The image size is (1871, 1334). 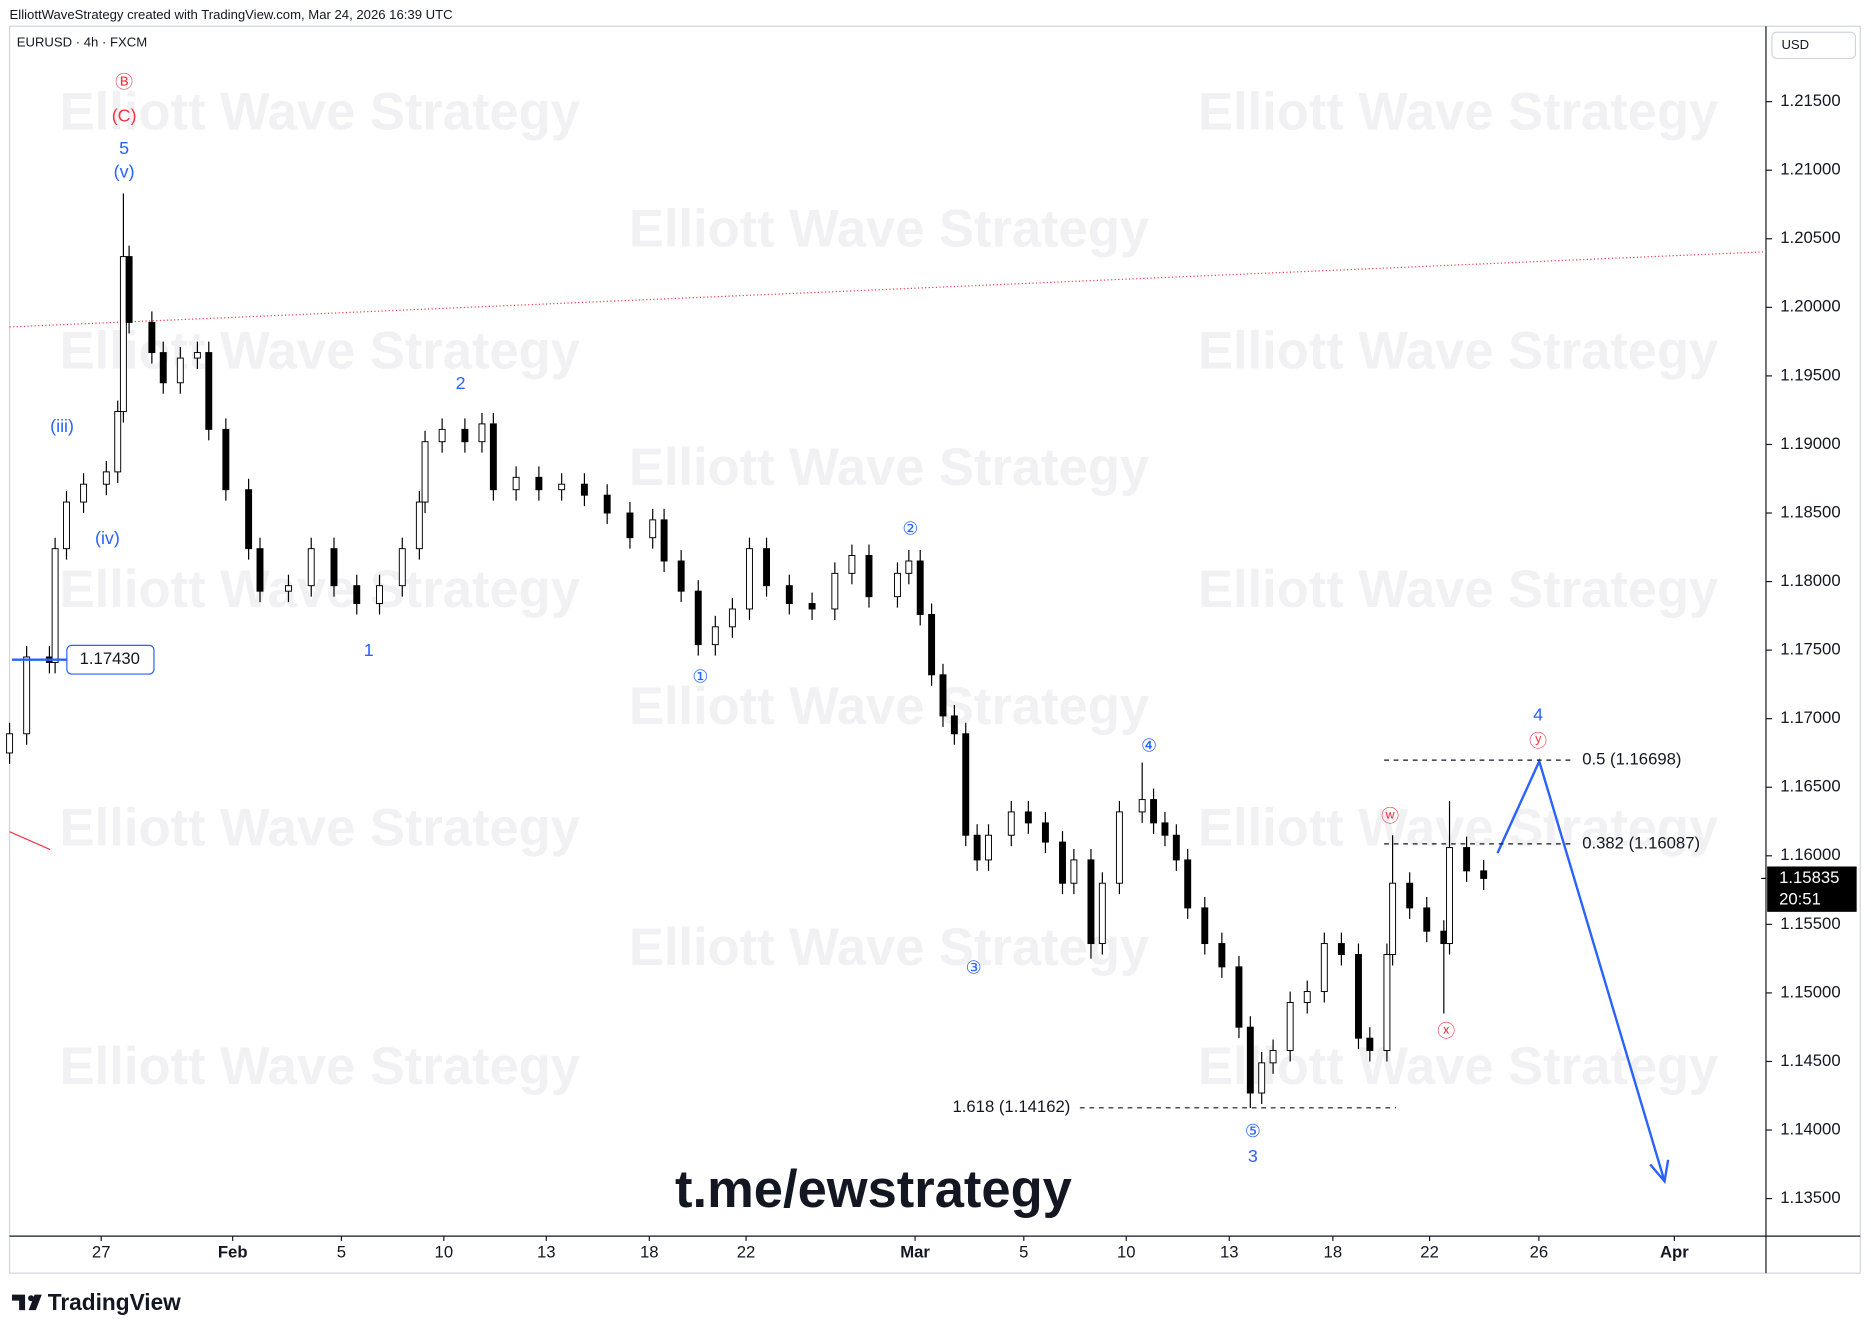 I want to click on x-tick-label: 10, so click(x=1126, y=1251).